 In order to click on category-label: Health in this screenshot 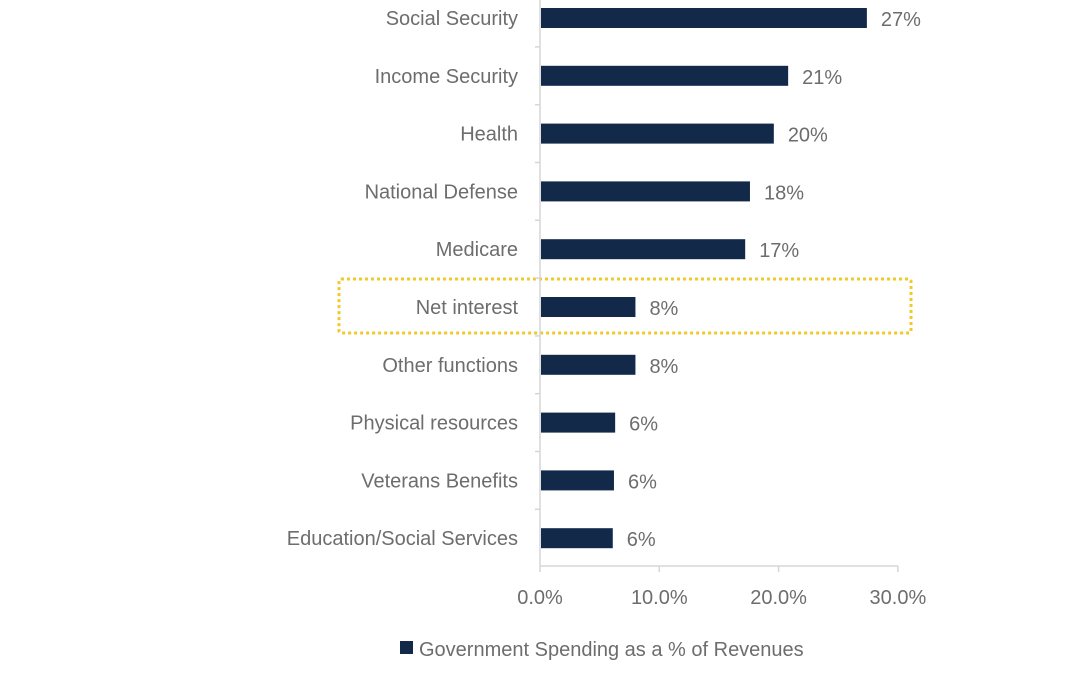, I will do `click(489, 135)`.